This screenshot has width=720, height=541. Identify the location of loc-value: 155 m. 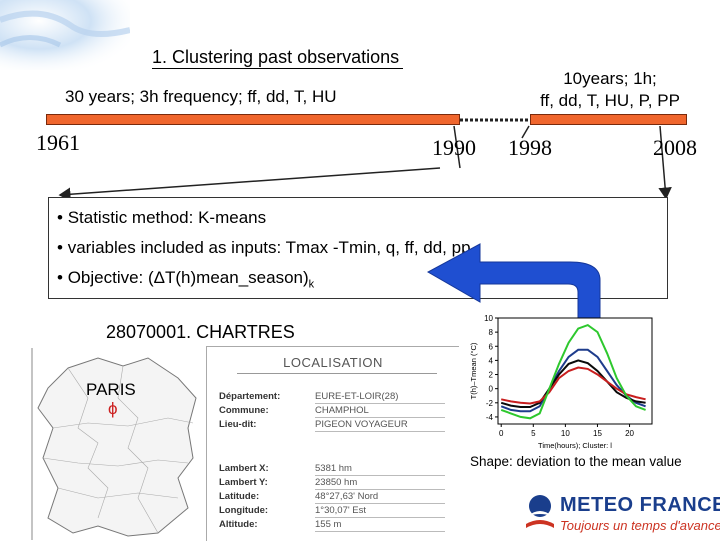
(328, 524).